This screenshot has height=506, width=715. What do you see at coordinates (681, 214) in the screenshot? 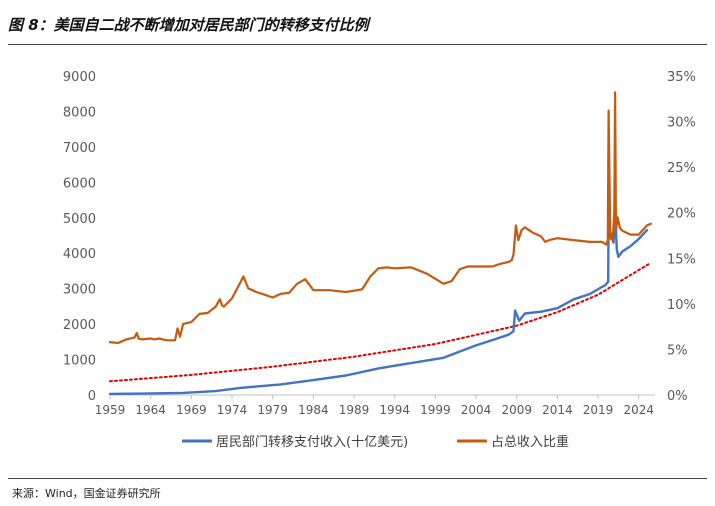
I see `y-right-tick-label: 20%` at bounding box center [681, 214].